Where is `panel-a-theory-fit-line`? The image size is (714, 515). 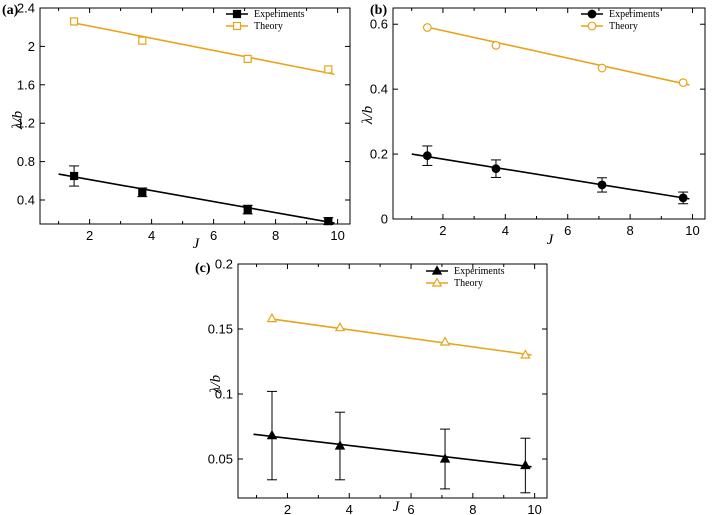
panel-a-theory-fit-line is located at coordinates (202, 48).